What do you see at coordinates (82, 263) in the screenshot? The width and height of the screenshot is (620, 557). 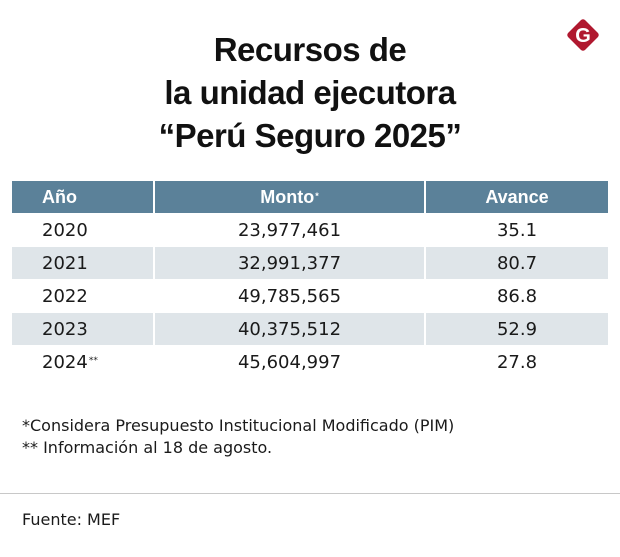 I see `cell-year: 2021` at bounding box center [82, 263].